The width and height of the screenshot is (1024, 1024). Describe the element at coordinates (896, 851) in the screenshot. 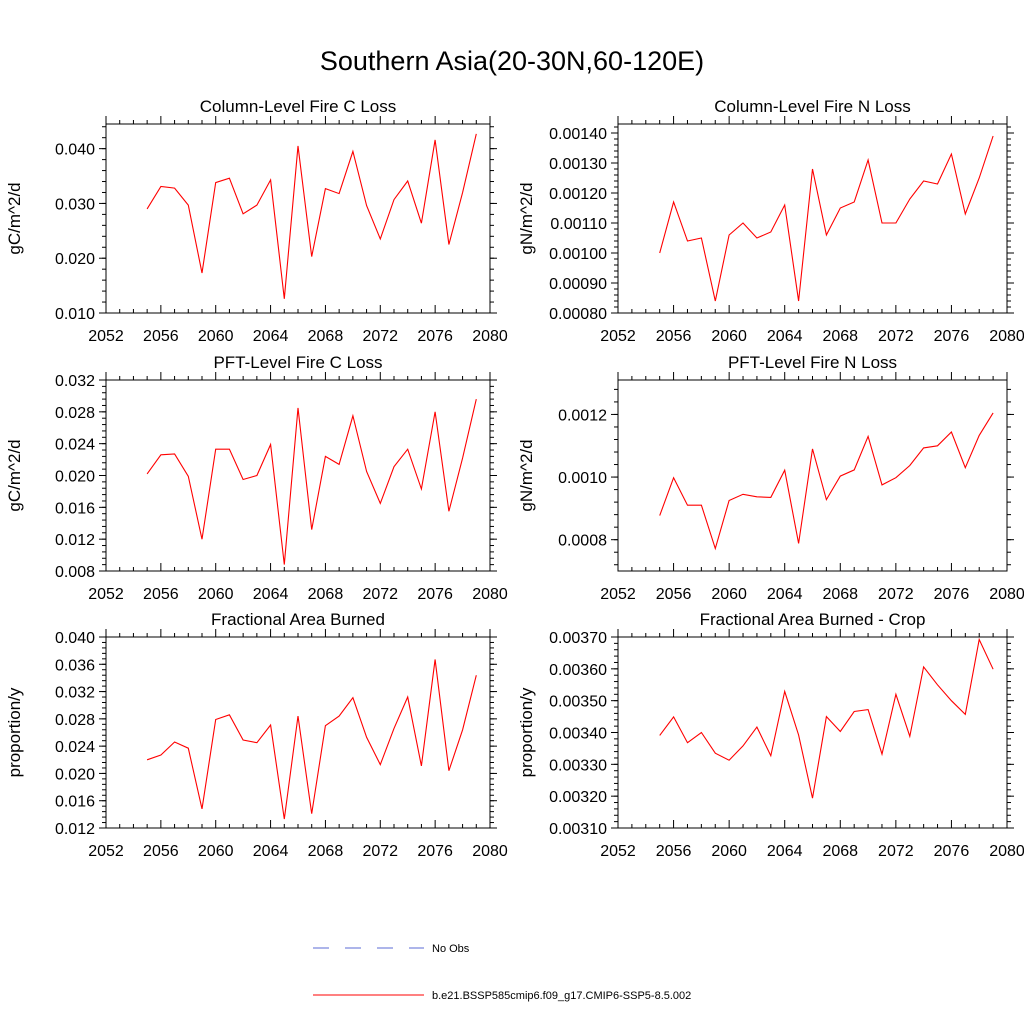

I see `plot-6-xtick-label: 2072` at that location.